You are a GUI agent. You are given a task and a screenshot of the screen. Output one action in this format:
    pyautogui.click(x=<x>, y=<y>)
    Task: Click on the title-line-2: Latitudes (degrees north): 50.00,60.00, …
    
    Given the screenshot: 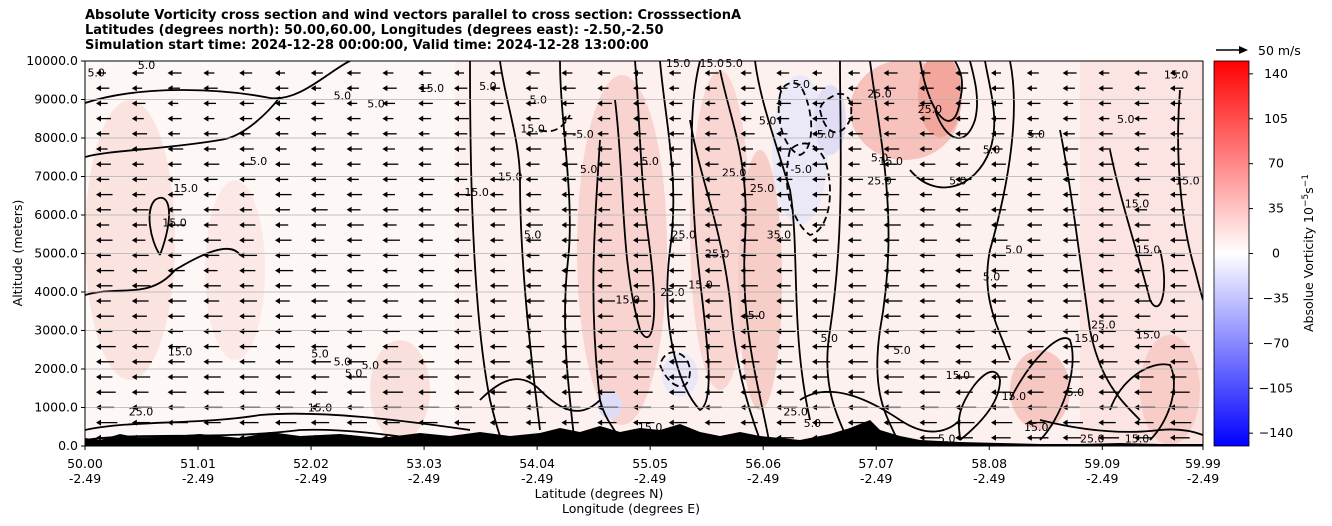 What is the action you would take?
    pyautogui.click(x=374, y=30)
    